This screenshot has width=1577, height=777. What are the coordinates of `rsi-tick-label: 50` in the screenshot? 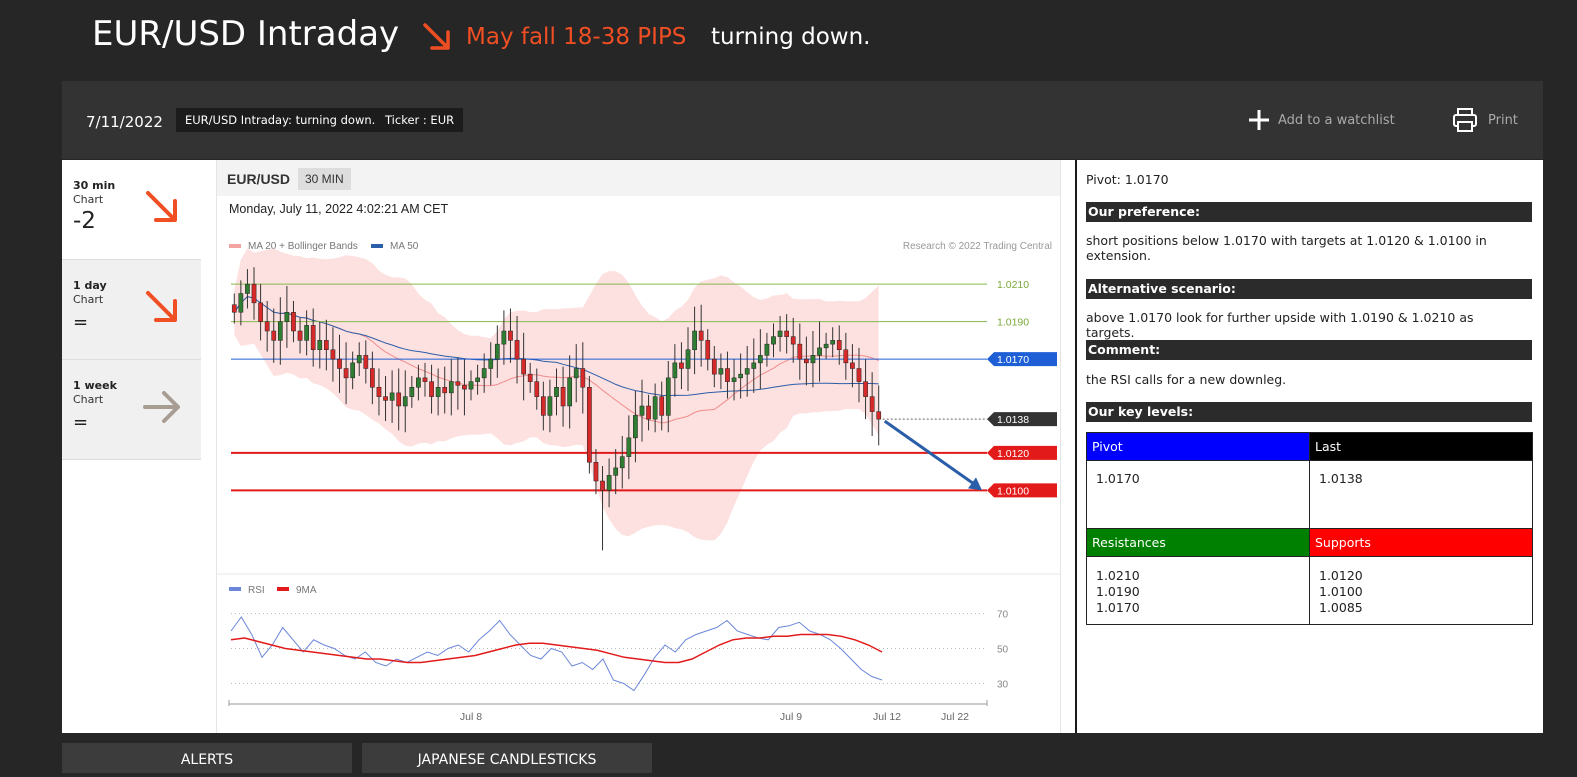 It's located at (1003, 650).